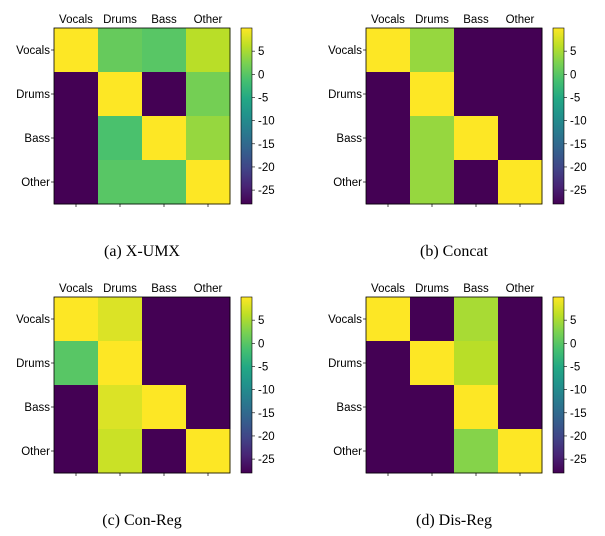 This screenshot has height=536, width=605. I want to click on column-label: Other, so click(208, 289).